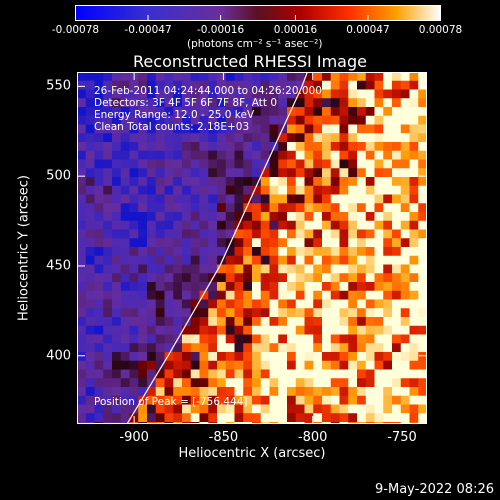 This screenshot has height=500, width=500. What do you see at coordinates (58, 86) in the screenshot?
I see `y-tick-label: 550` at bounding box center [58, 86].